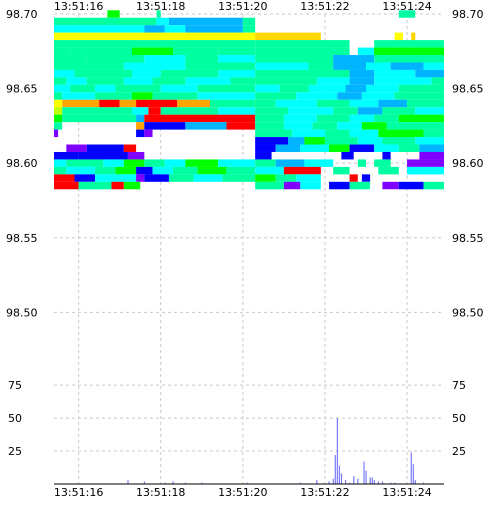 Image resolution: width=500 pixels, height=505 pixels. What do you see at coordinates (242, 492) in the screenshot?
I see `x-tick-label-bottom: 13:51:20` at bounding box center [242, 492].